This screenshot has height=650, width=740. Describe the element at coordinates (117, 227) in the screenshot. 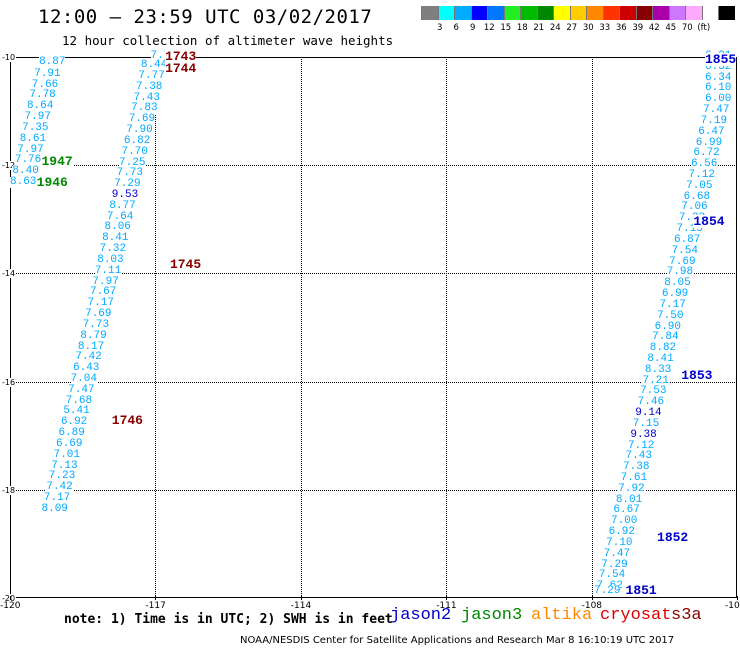

I see `swh-value: 8.06` at that location.